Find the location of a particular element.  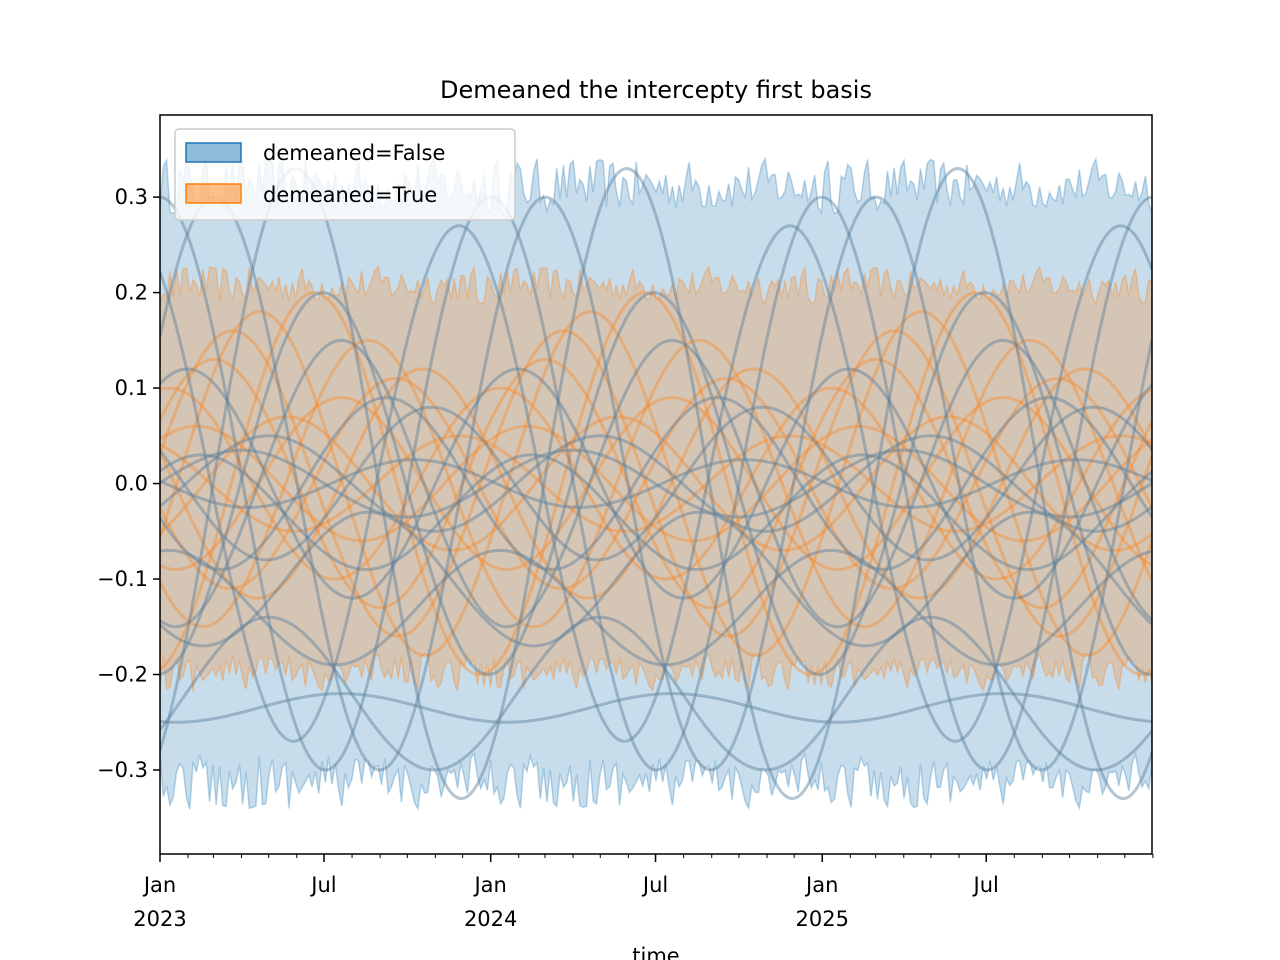

x-axis-label: time is located at coordinates (655, 952).